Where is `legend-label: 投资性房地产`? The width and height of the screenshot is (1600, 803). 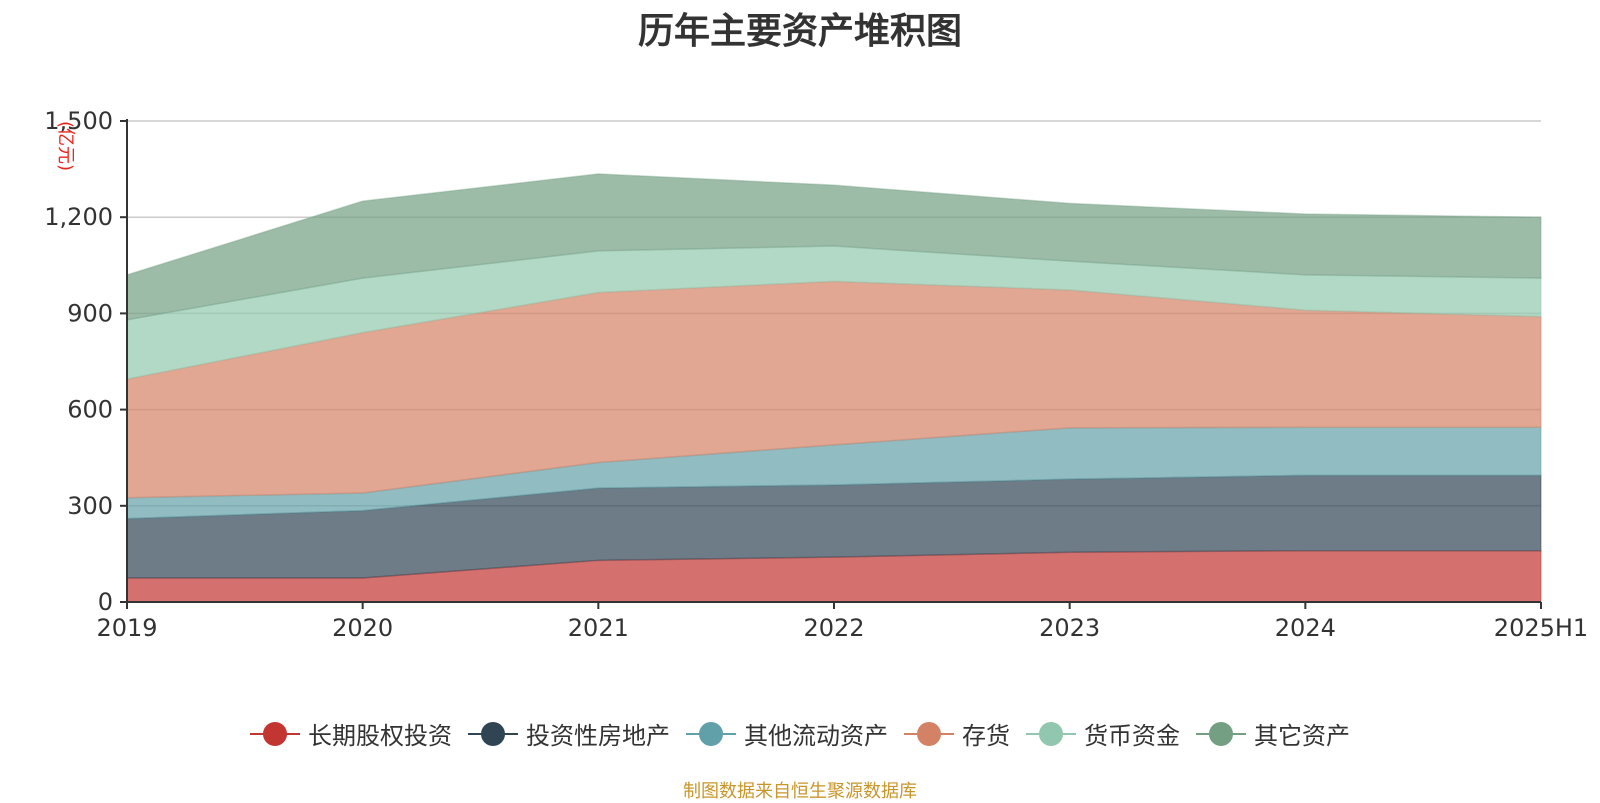
legend-label: 投资性房地产 is located at coordinates (598, 736).